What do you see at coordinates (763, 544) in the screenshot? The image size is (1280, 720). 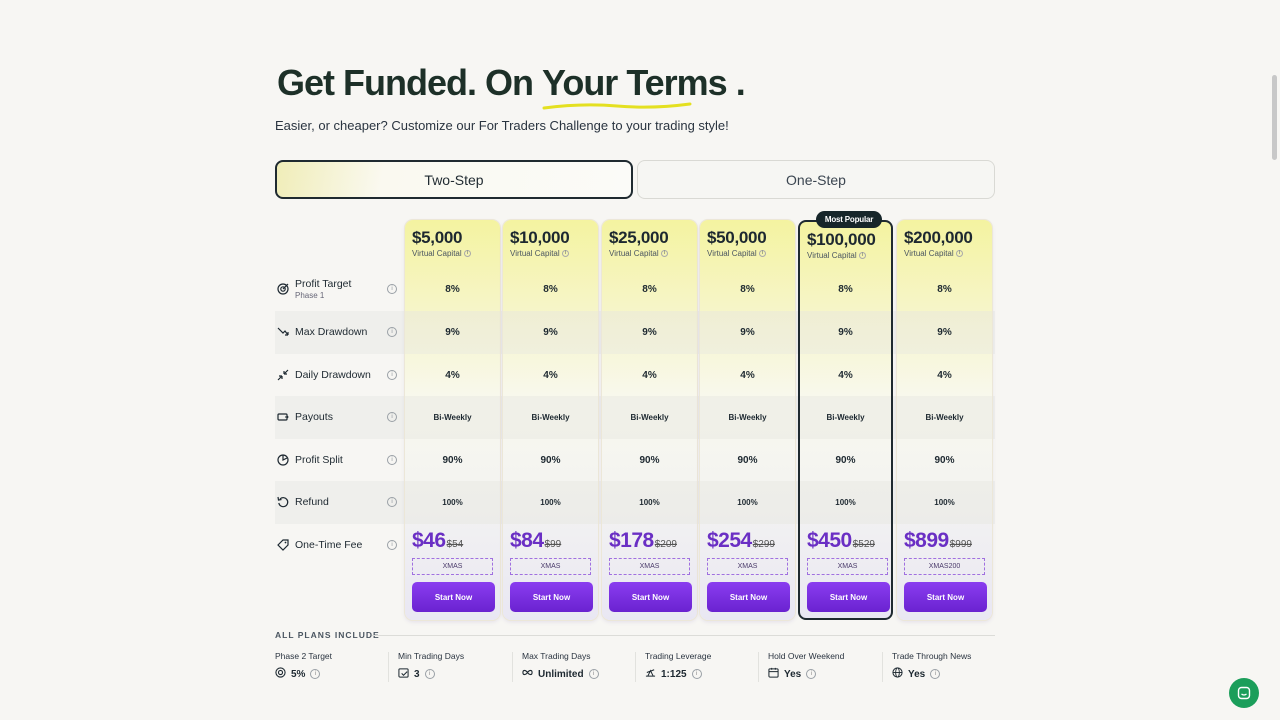 I see `price-was: $299` at bounding box center [763, 544].